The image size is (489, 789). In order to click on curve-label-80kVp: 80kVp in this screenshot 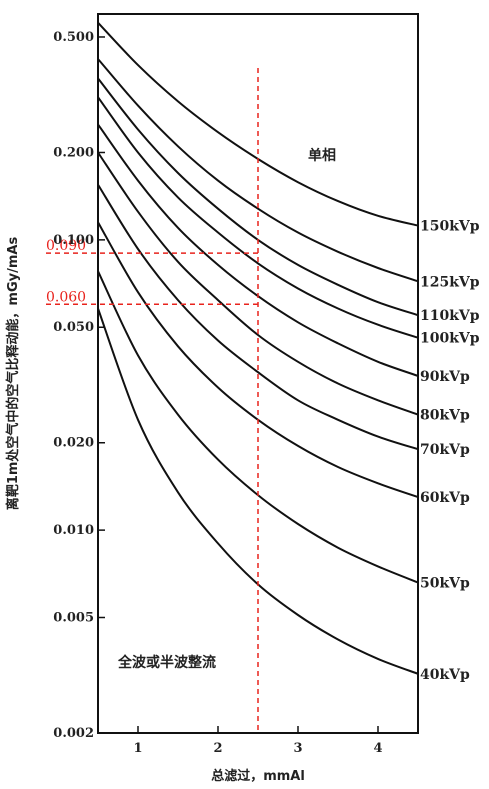, I will do `click(445, 416)`.